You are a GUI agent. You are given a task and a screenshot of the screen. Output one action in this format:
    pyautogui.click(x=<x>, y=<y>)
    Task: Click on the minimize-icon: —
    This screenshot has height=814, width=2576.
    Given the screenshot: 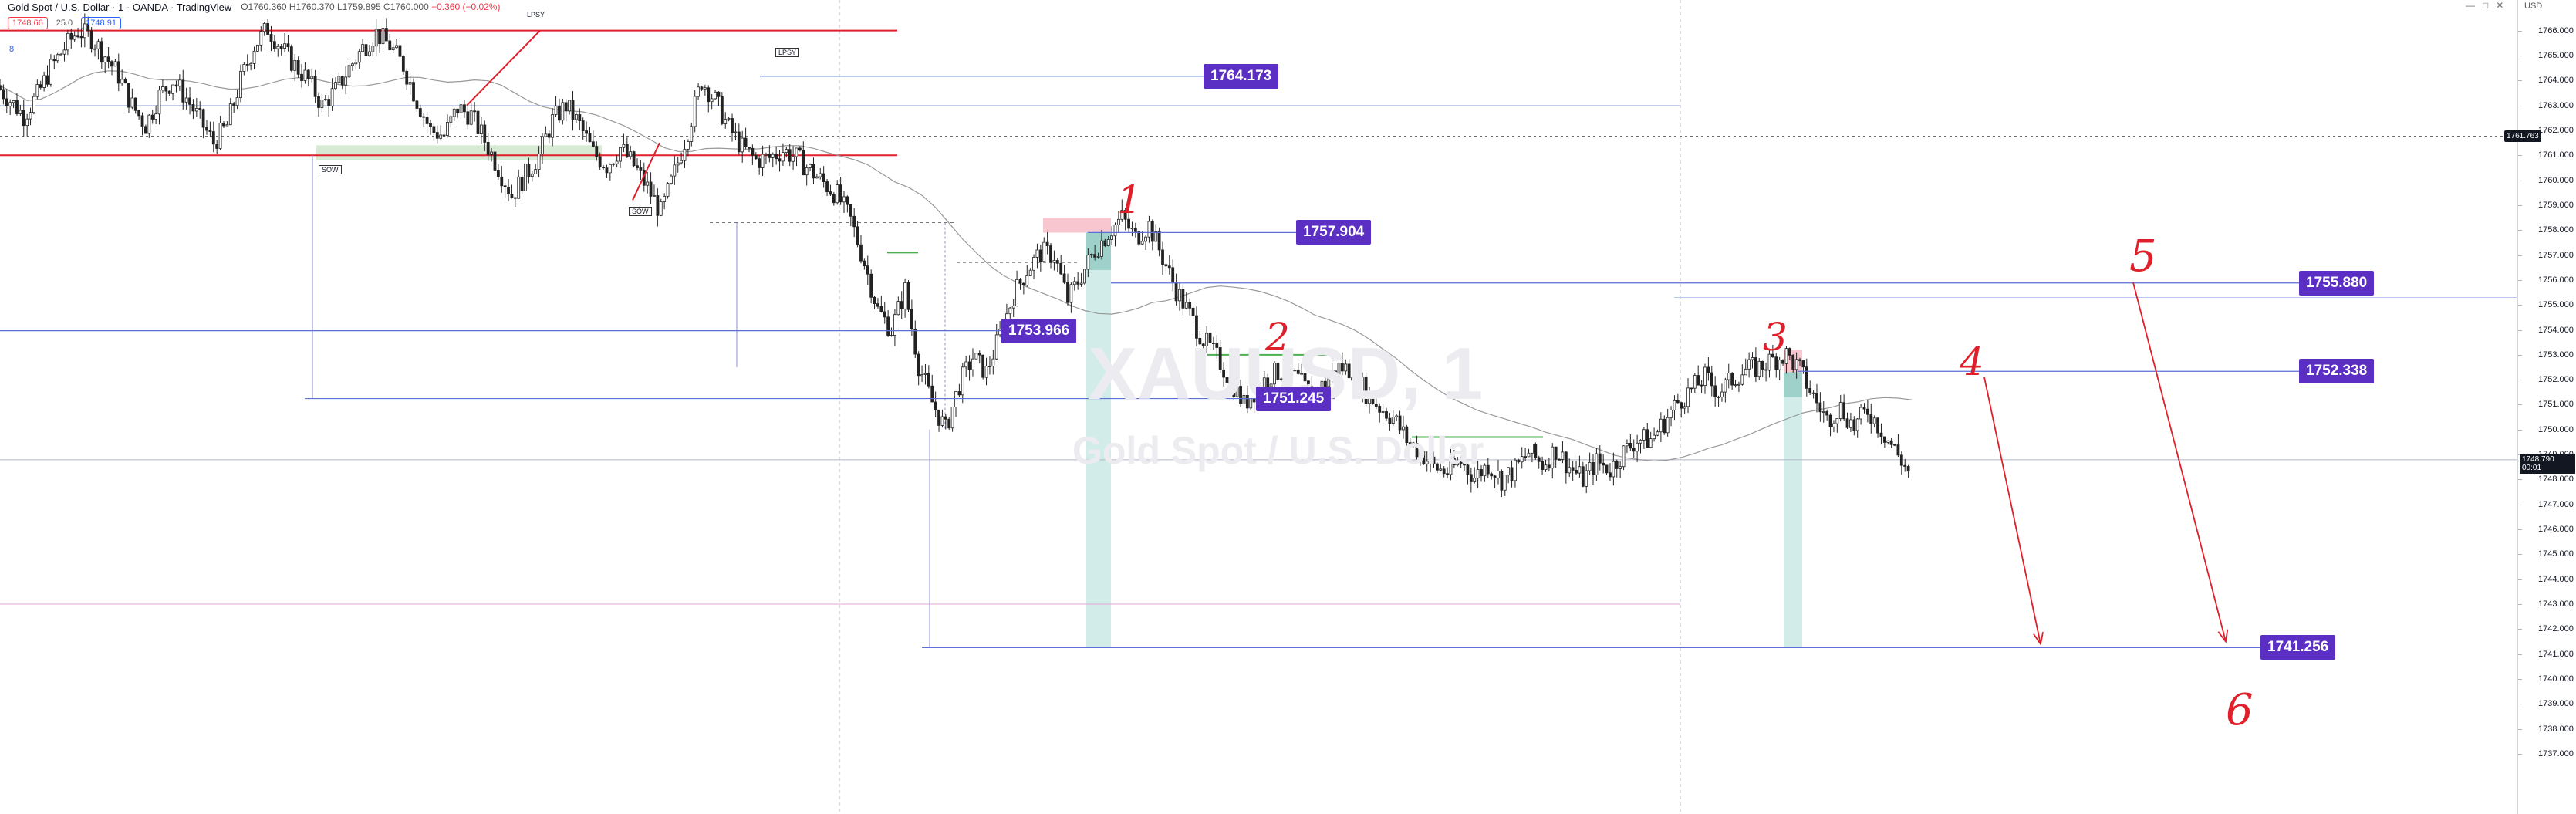 What is the action you would take?
    pyautogui.click(x=2471, y=5)
    